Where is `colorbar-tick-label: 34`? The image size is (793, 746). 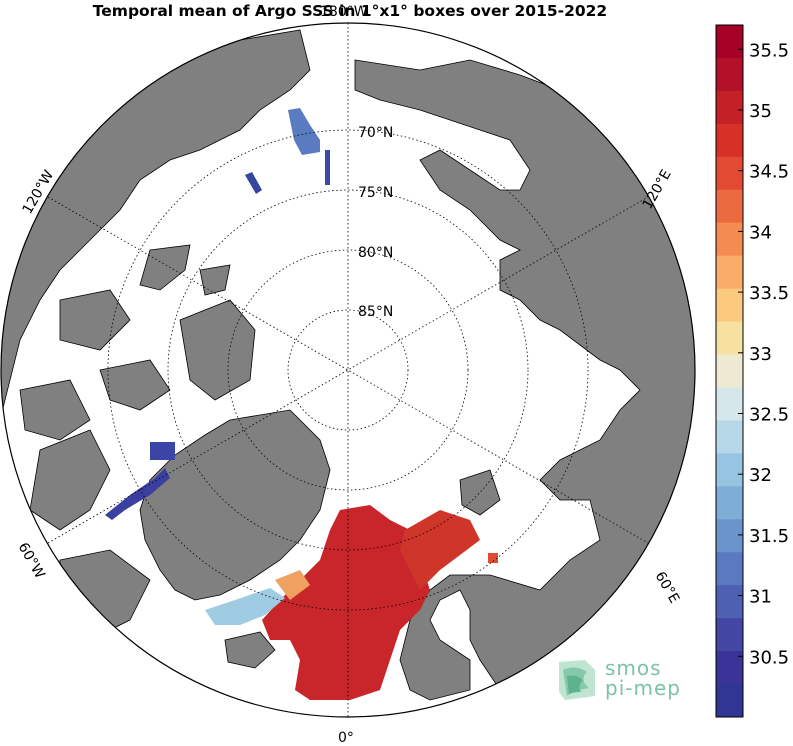 colorbar-tick-label: 34 is located at coordinates (760, 232).